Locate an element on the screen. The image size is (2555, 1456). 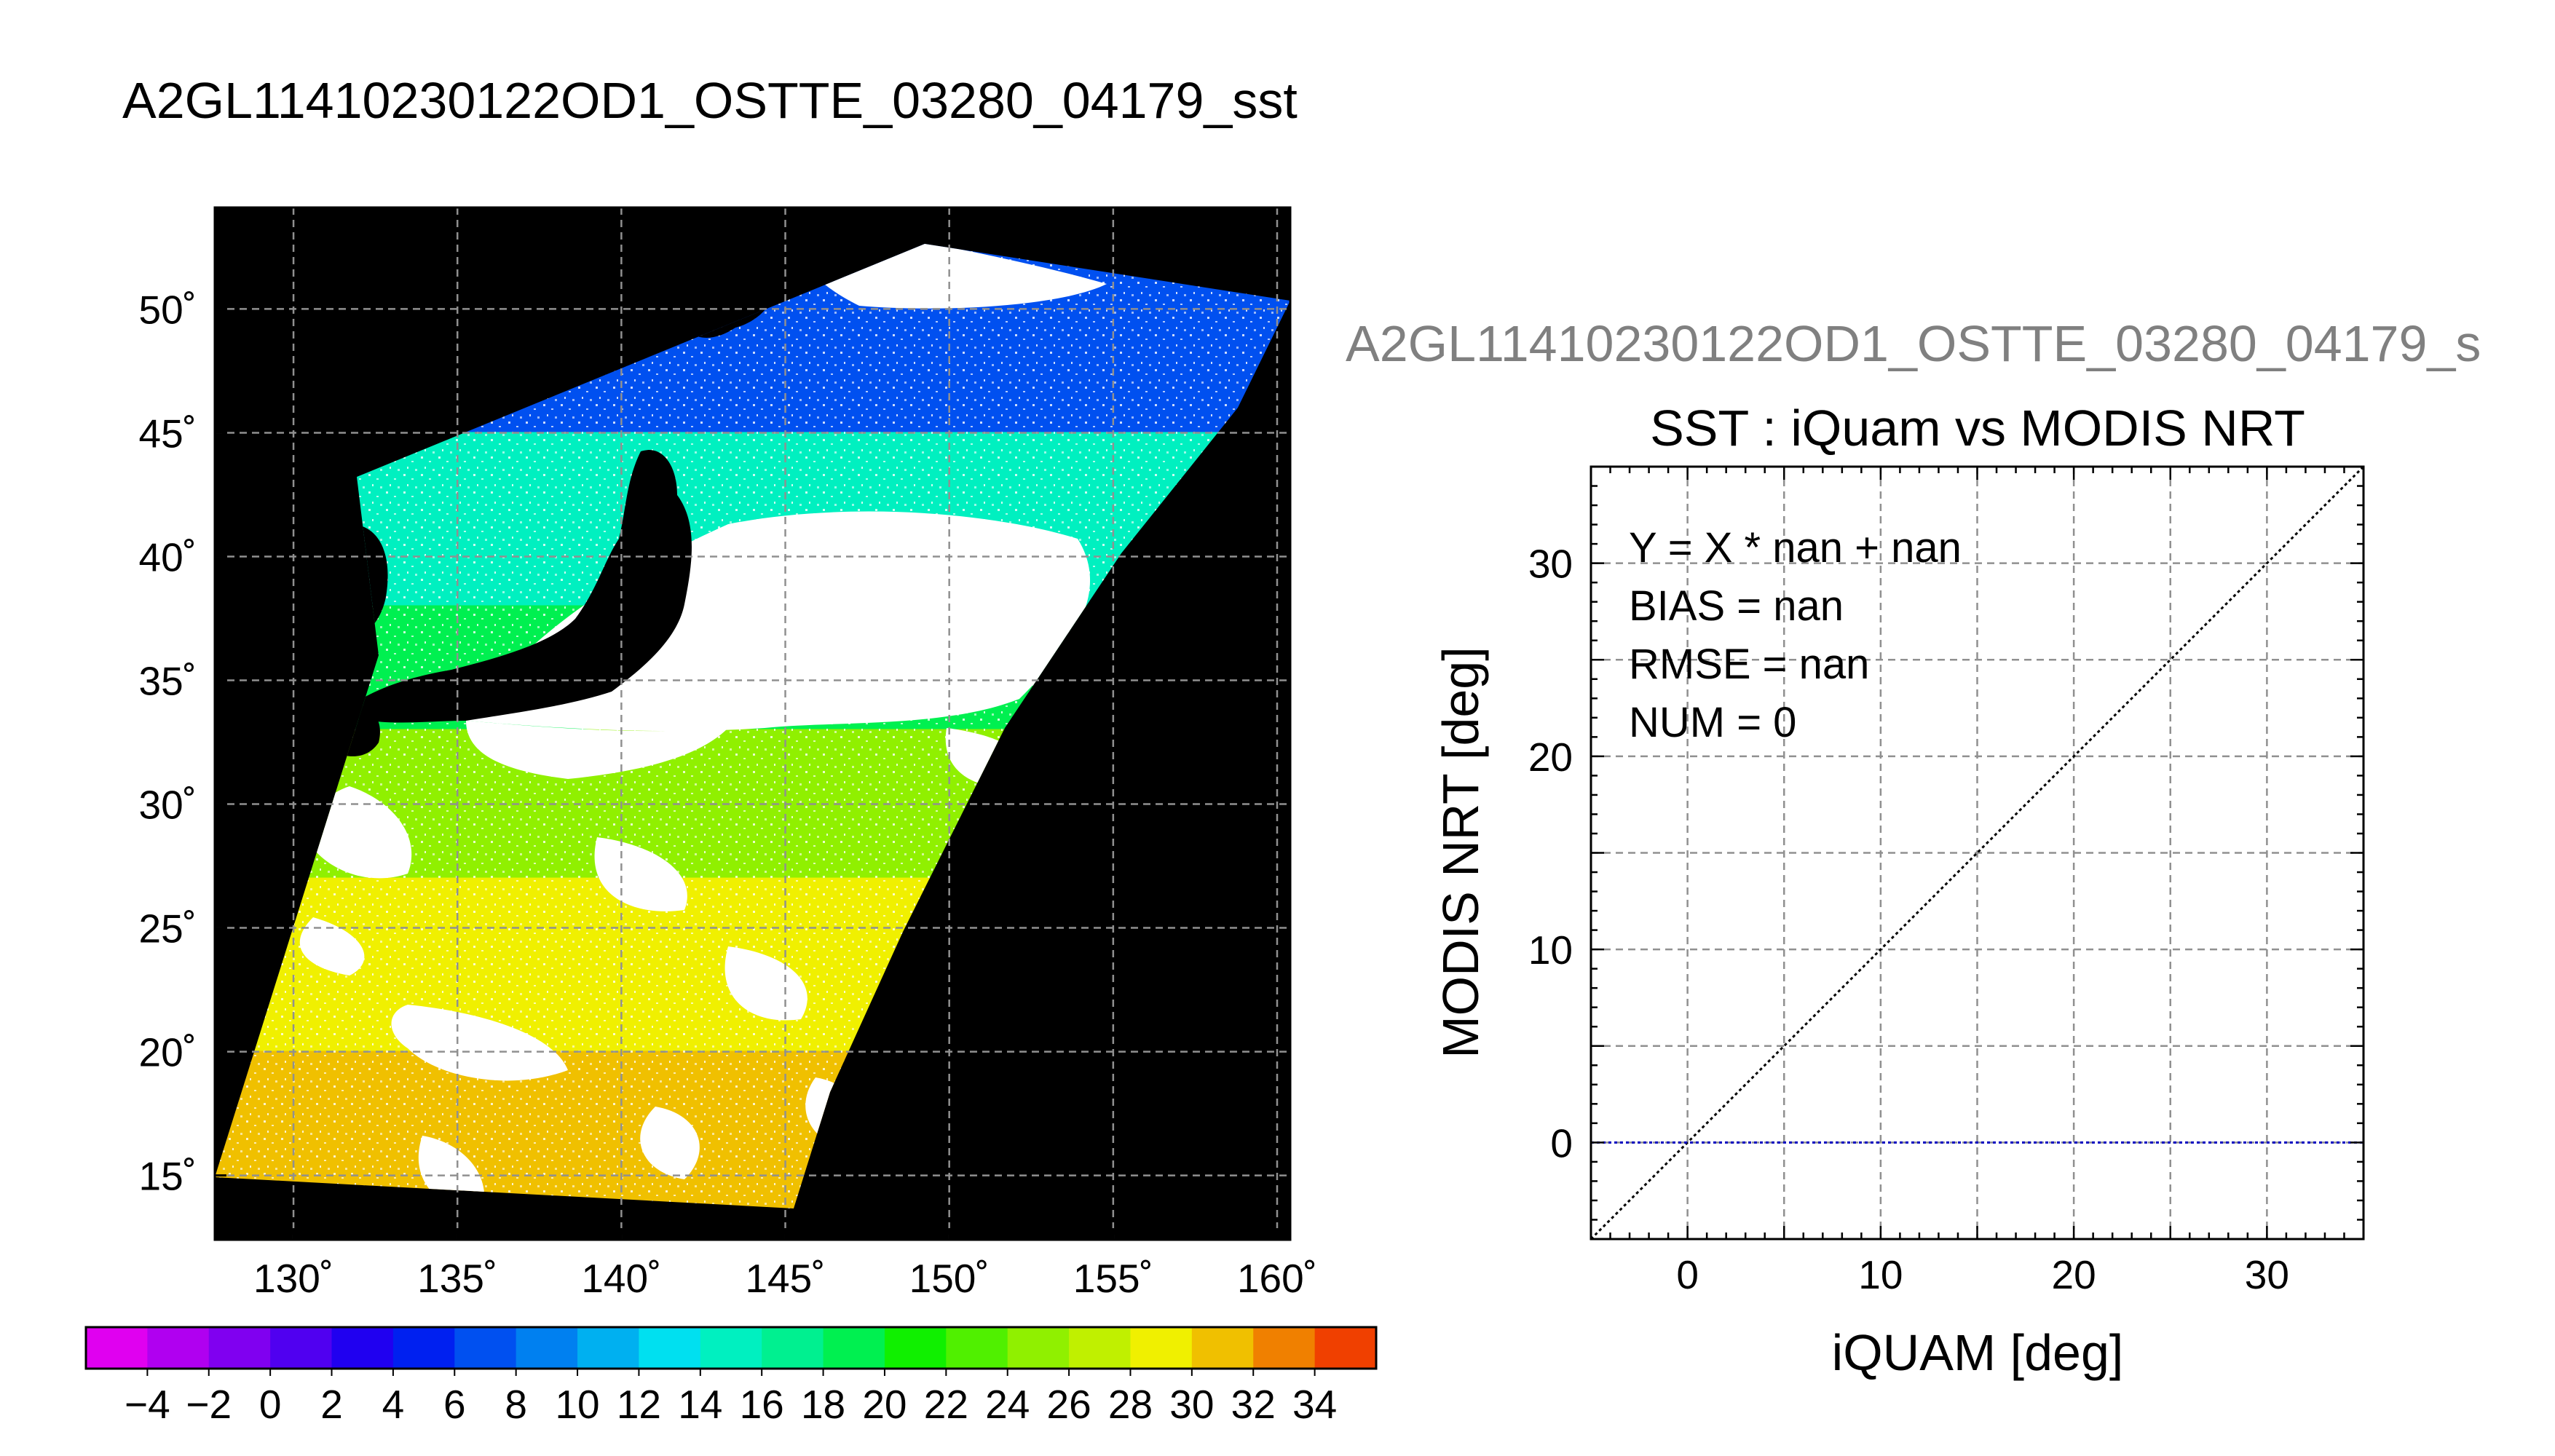
colorbar-cells is located at coordinates (731, 1348).